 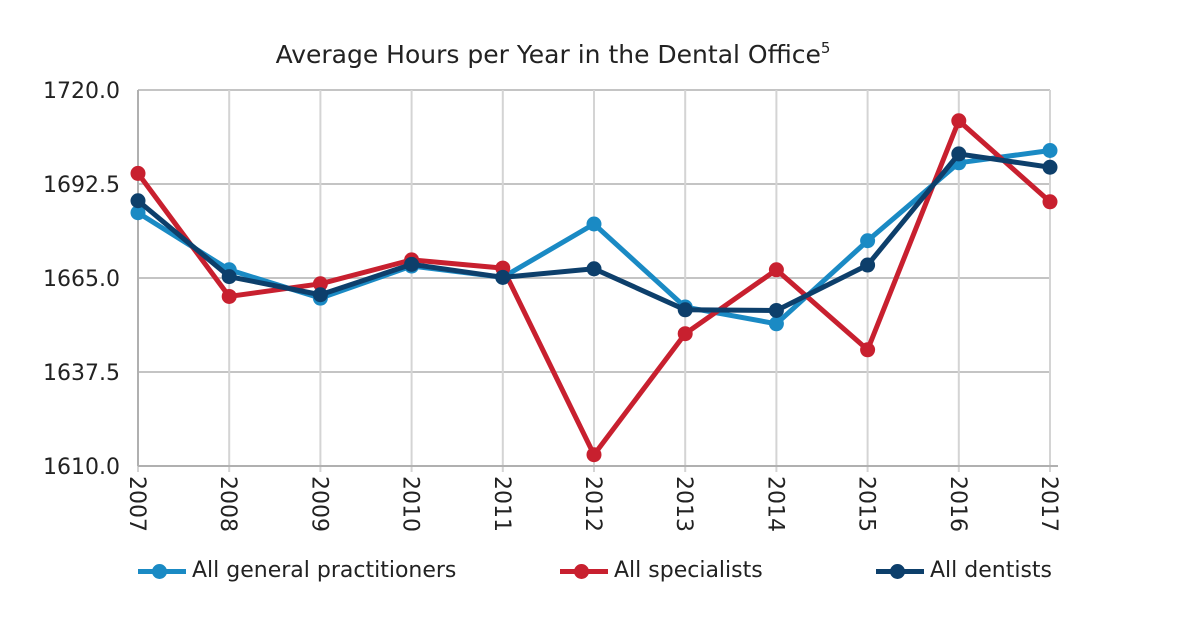 What do you see at coordinates (81, 91) in the screenshot?
I see `y-tick-label: 1720.0` at bounding box center [81, 91].